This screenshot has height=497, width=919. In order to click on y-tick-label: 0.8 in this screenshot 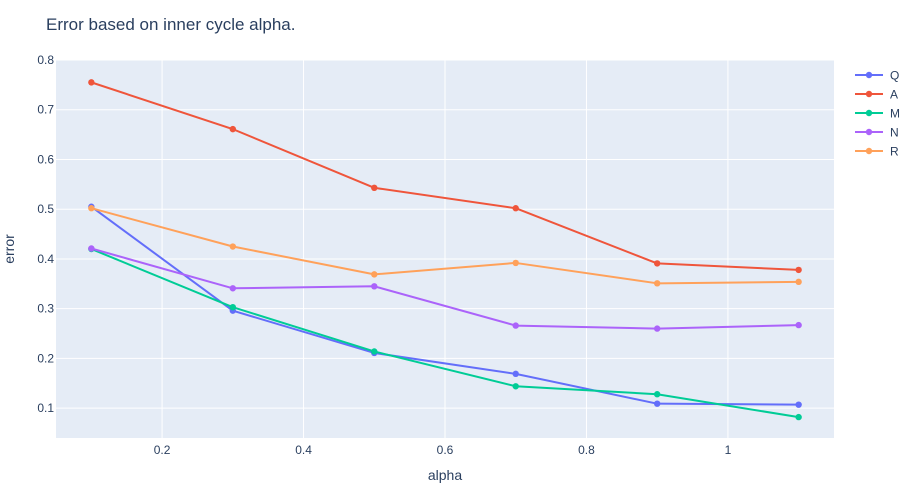, I will do `click(45, 60)`.